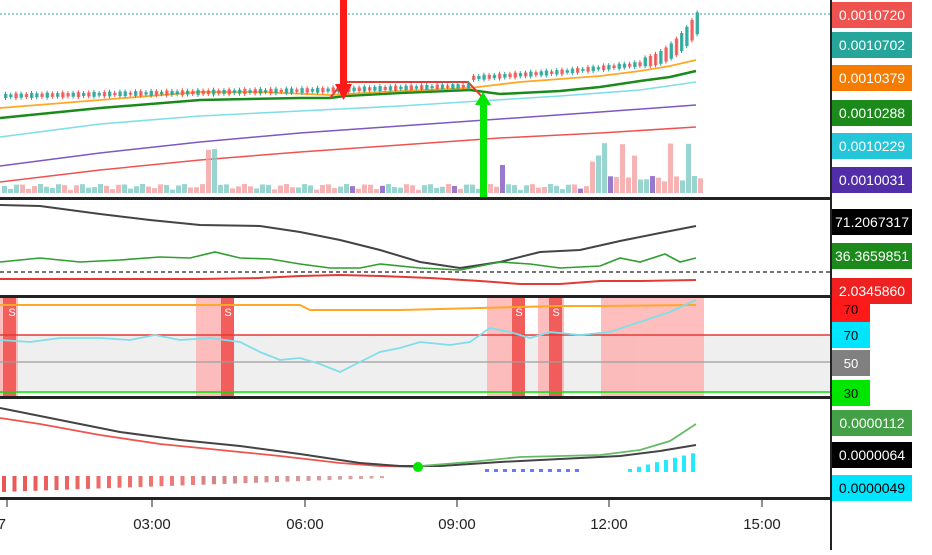  Describe the element at coordinates (390, 516) in the screenshot. I see `time-axis: 27 03:00 06:00 09:00 12:00 15:00` at that location.